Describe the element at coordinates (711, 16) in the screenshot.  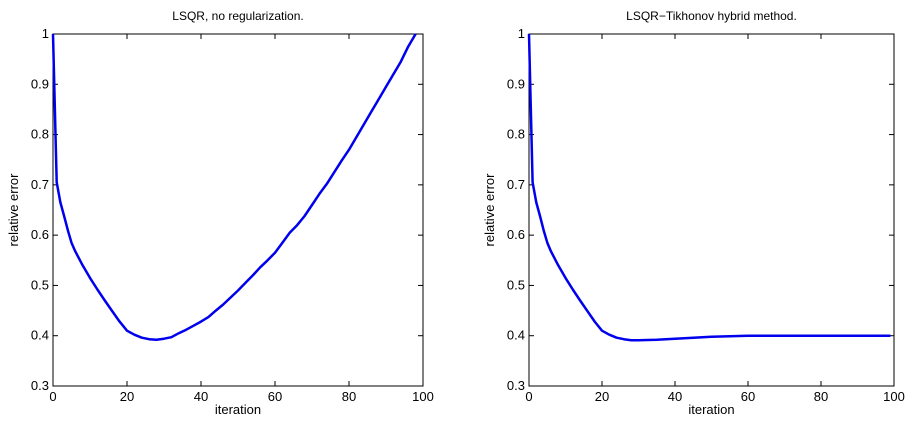
I see `chart-title: LSQR−Tikhonov hybrid method.` at that location.